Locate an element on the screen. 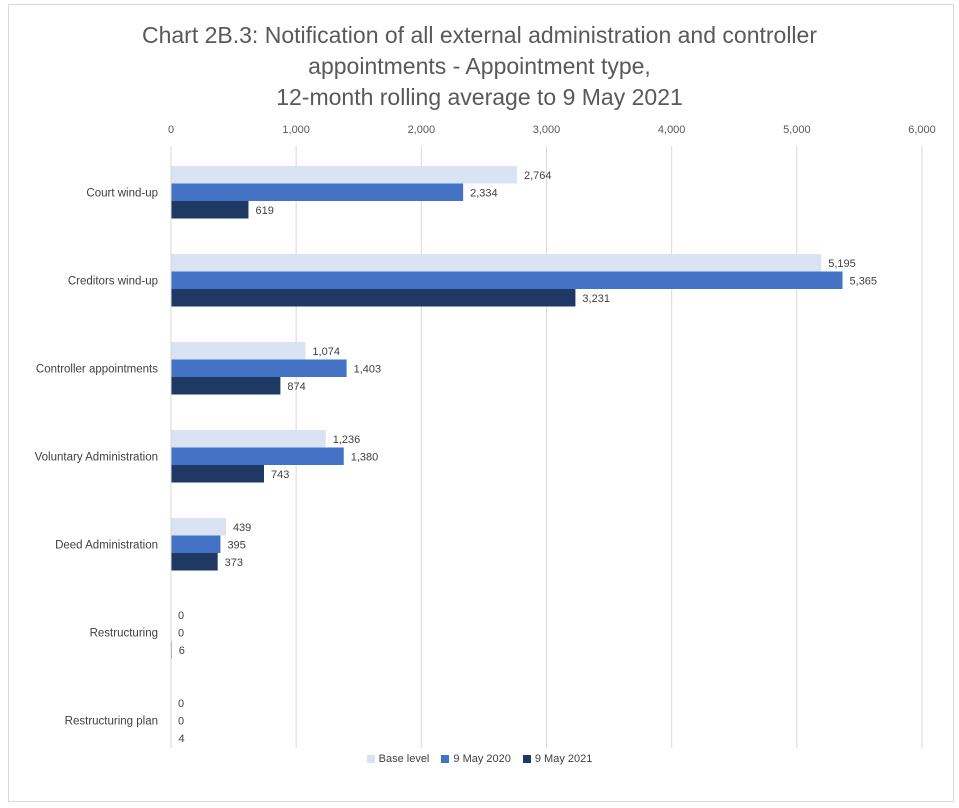 Image resolution: width=959 pixels, height=808 pixels. x-tick-label: 0 is located at coordinates (171, 130).